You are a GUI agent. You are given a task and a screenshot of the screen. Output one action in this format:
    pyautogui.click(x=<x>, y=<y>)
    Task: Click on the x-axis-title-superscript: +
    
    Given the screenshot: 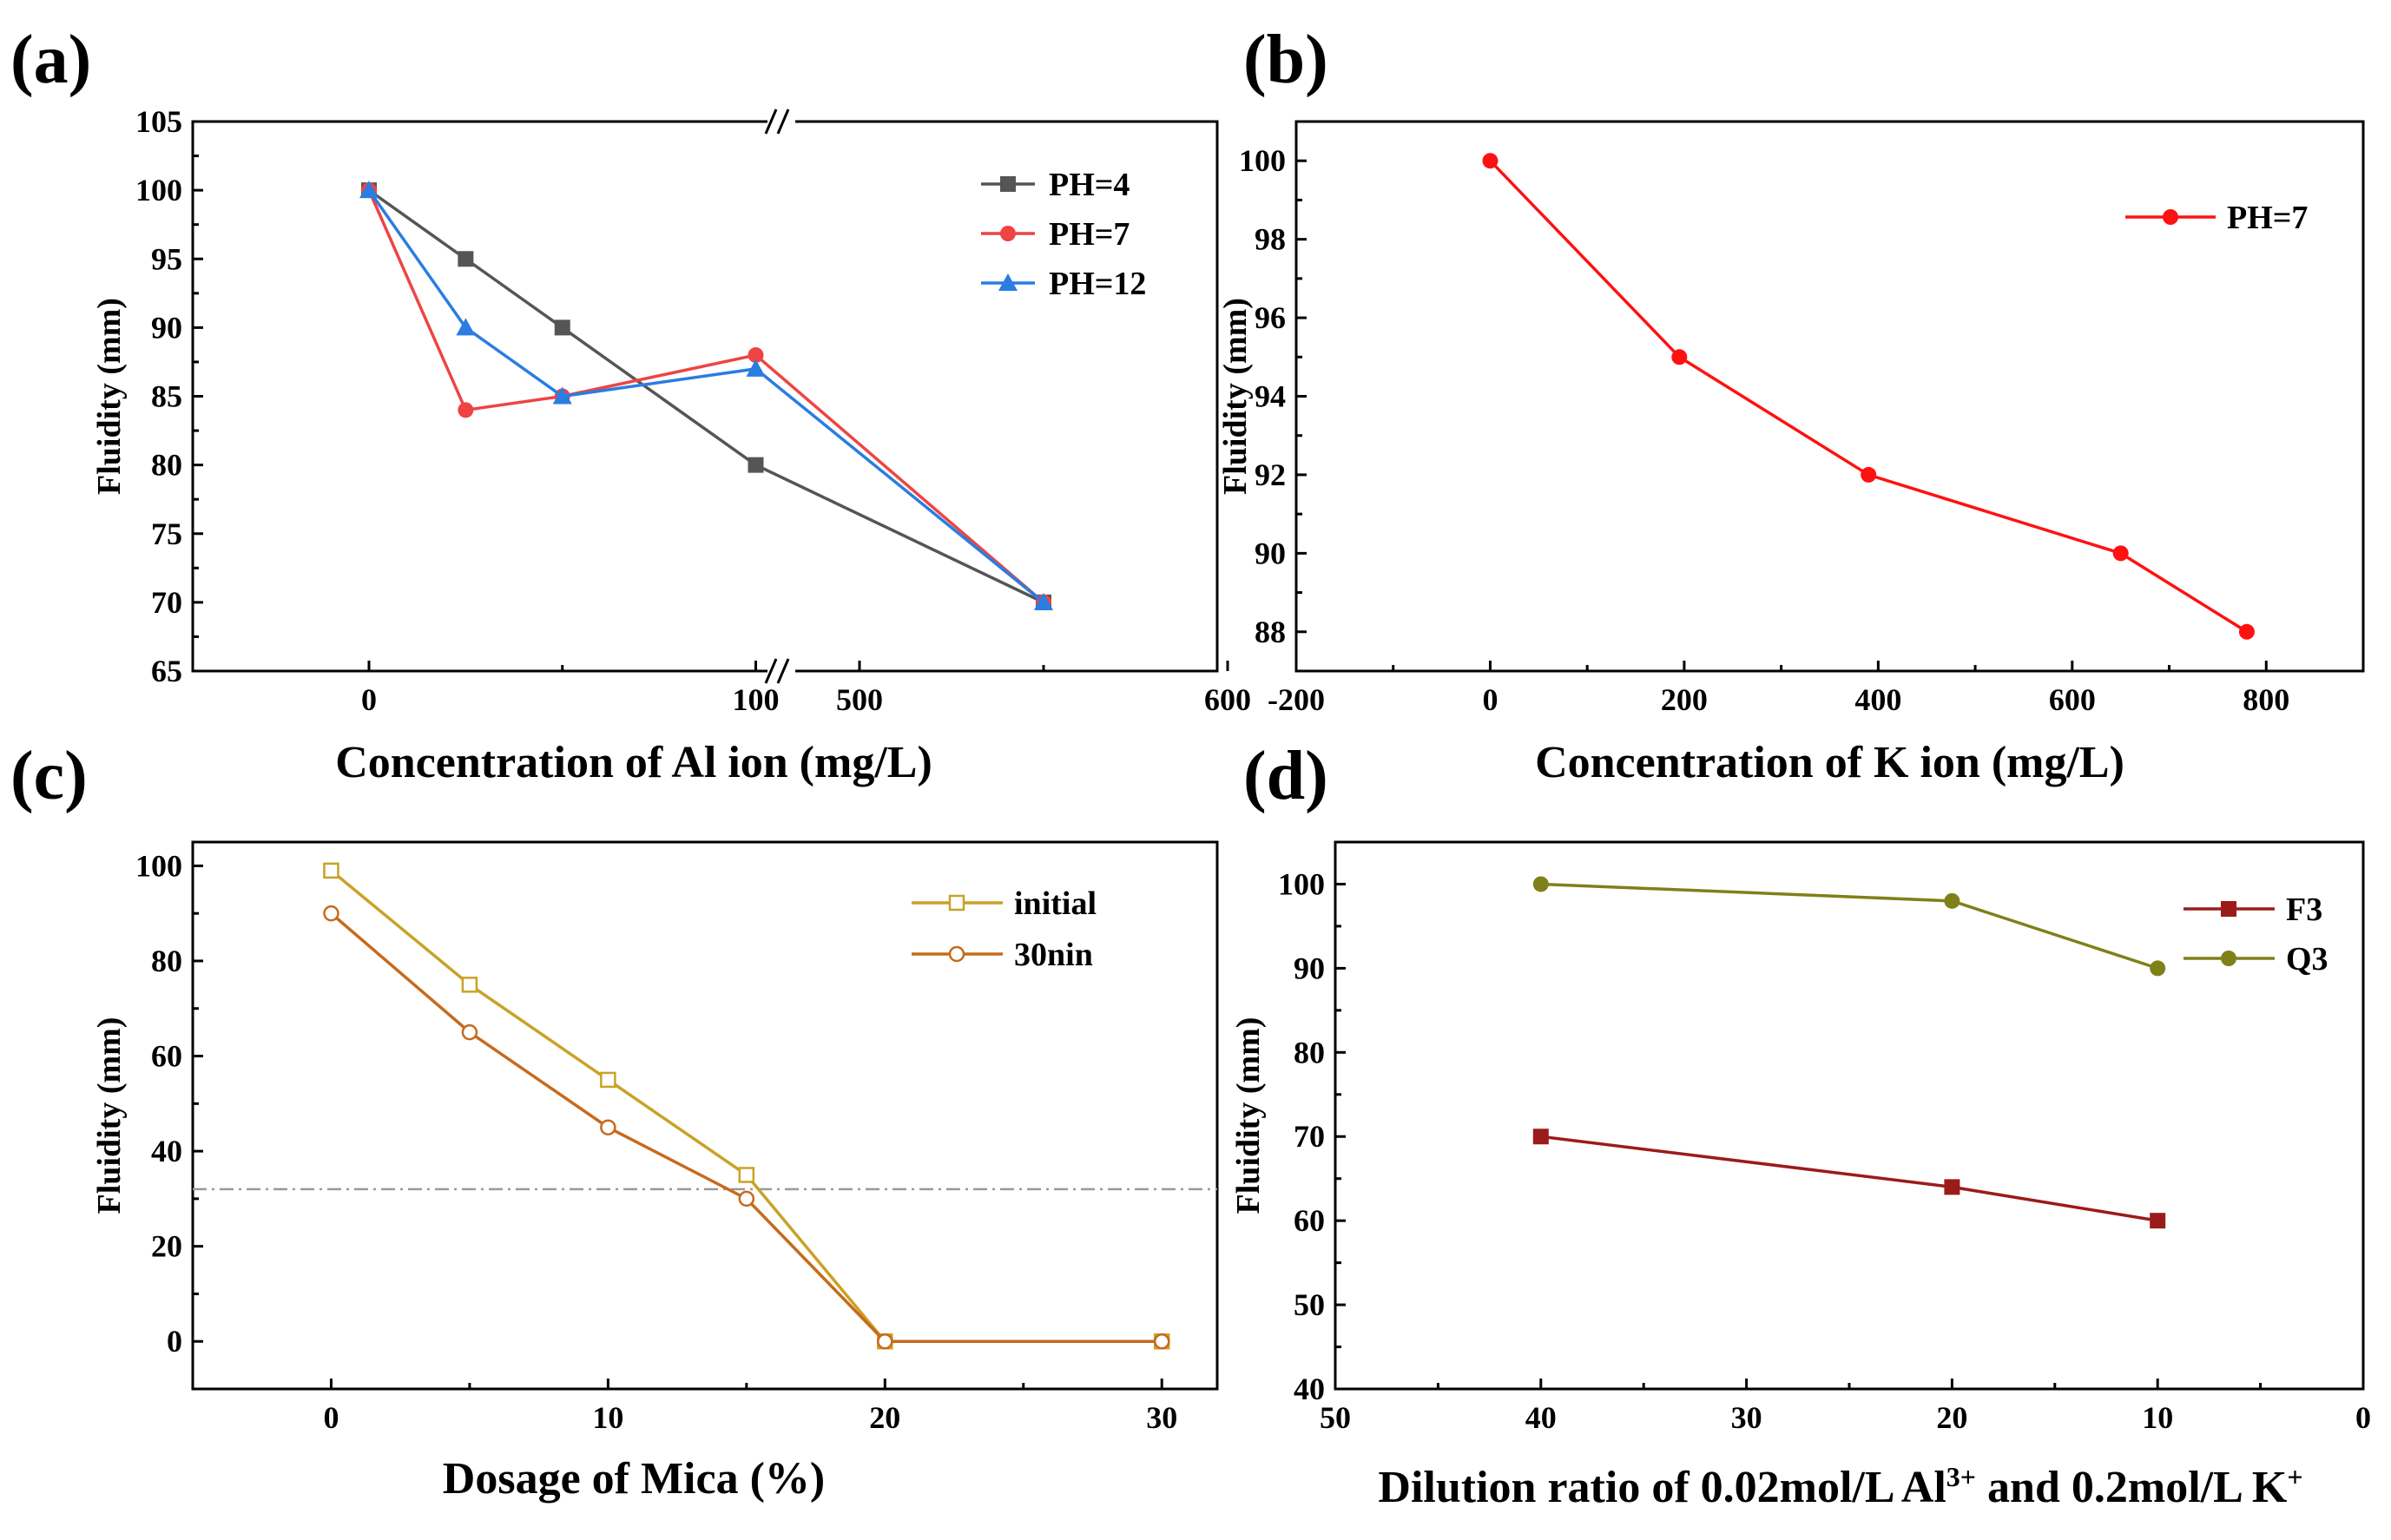 What is the action you would take?
    pyautogui.click(x=2294, y=1477)
    